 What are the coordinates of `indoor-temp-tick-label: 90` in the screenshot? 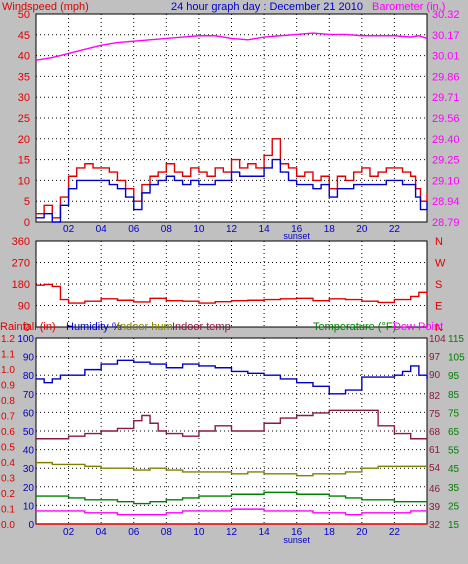 It's located at (435, 375).